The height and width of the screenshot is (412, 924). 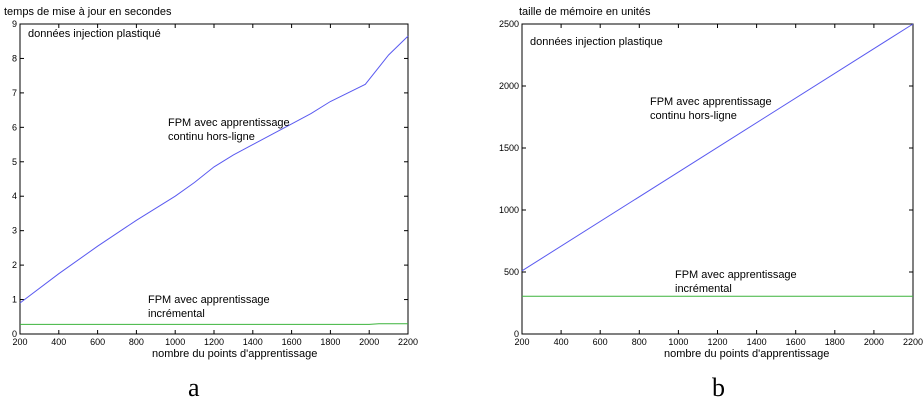 I want to click on y-tick-label: 500, so click(x=511, y=272).